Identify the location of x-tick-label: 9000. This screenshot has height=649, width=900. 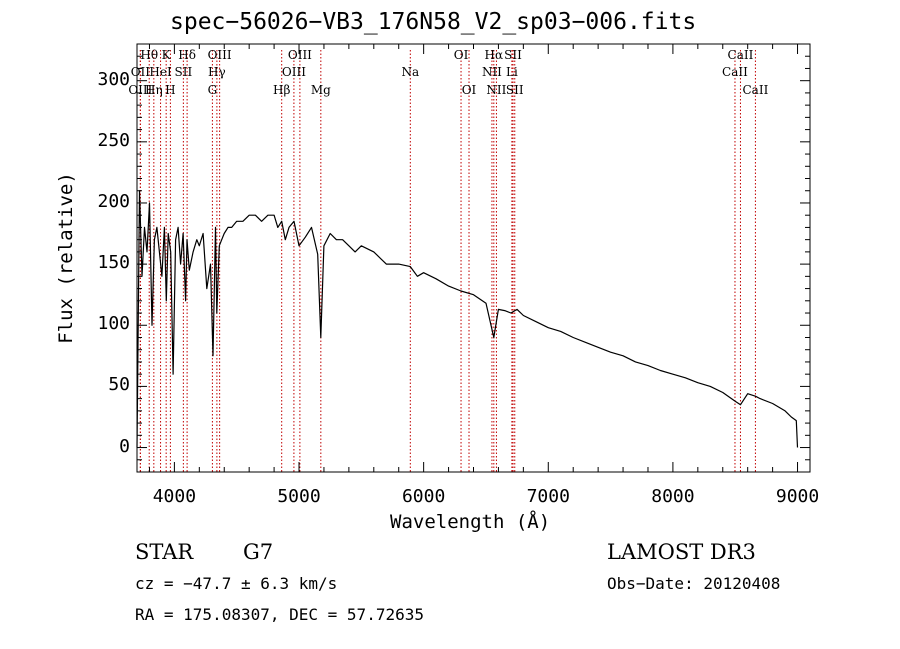
(797, 496).